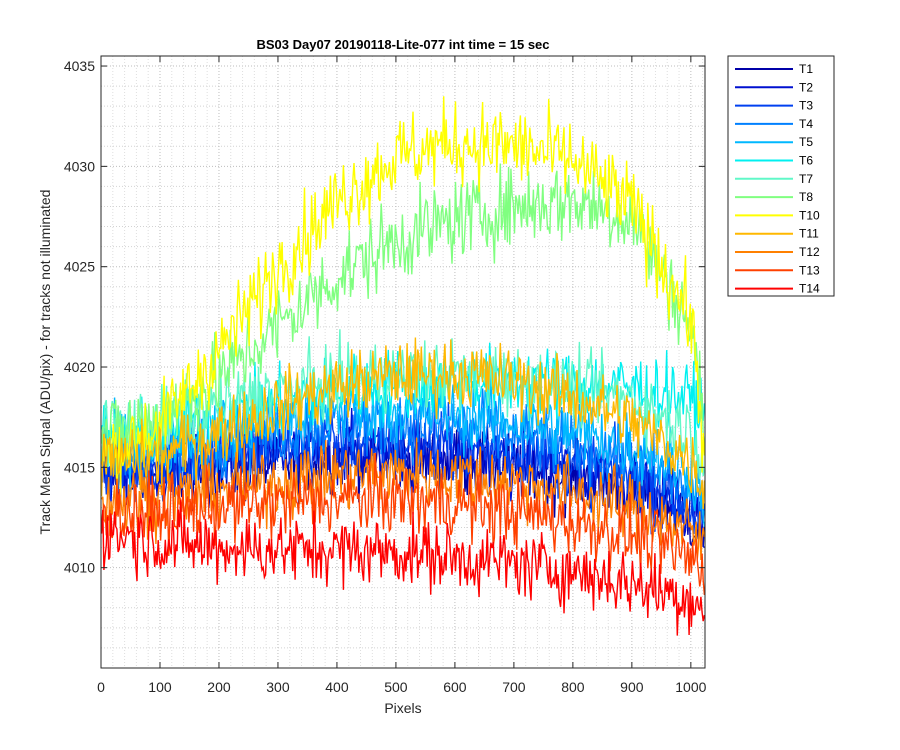 The width and height of the screenshot is (900, 750). What do you see at coordinates (806, 197) in the screenshot?
I see `legend-label-t8: T8` at bounding box center [806, 197].